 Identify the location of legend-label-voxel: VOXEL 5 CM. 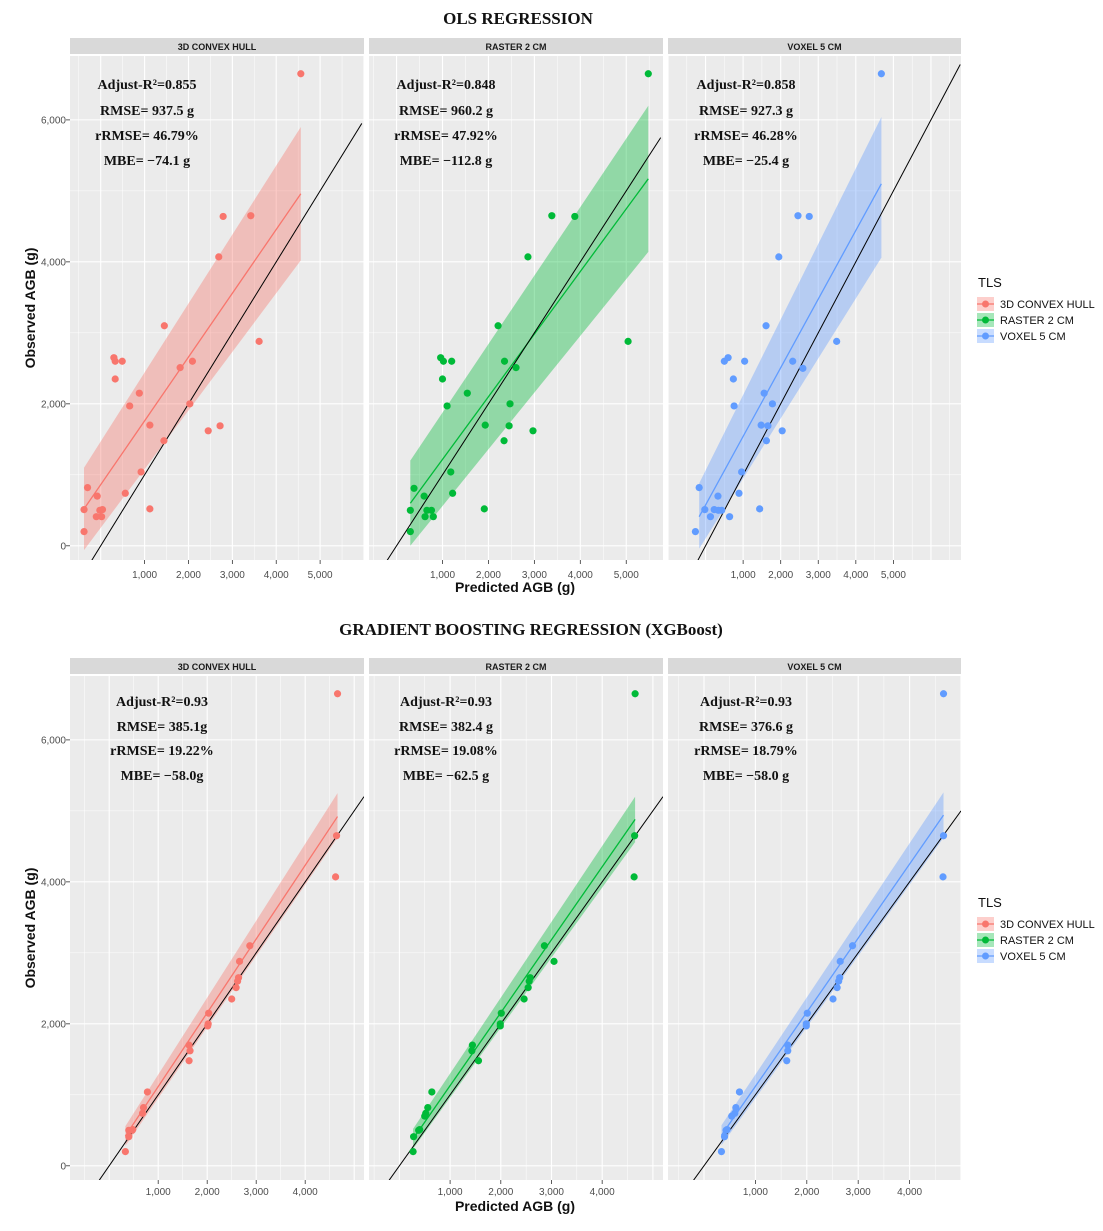
(1033, 337).